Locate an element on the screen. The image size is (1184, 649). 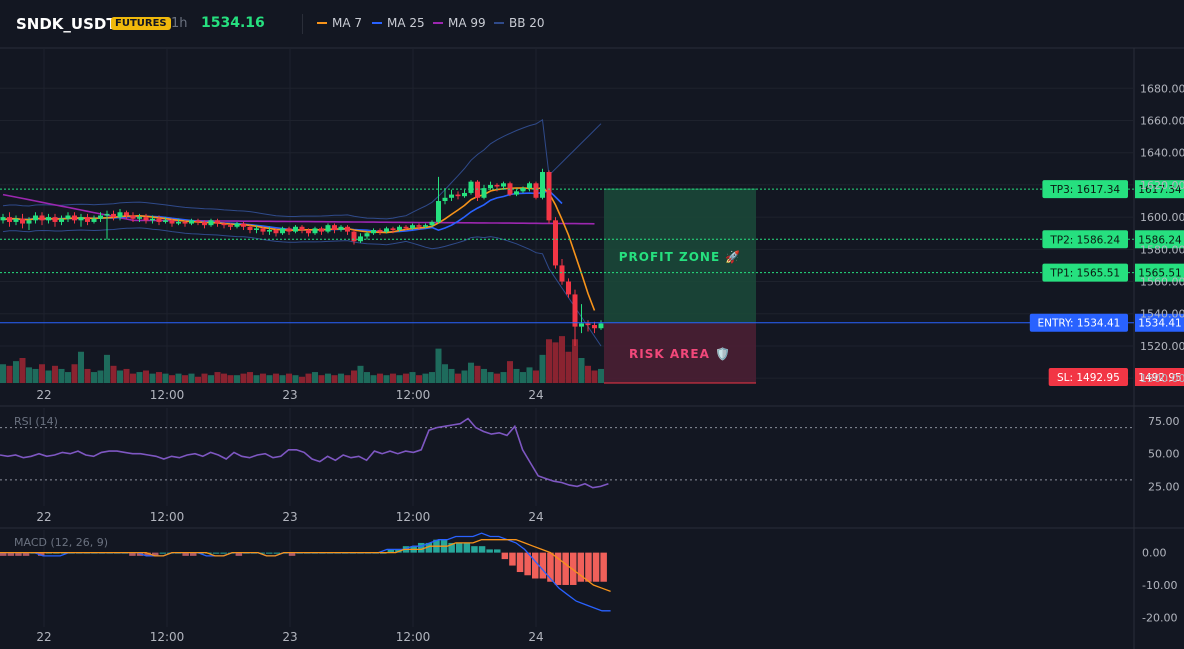
time-tick-label: 22 is located at coordinates (43, 637).